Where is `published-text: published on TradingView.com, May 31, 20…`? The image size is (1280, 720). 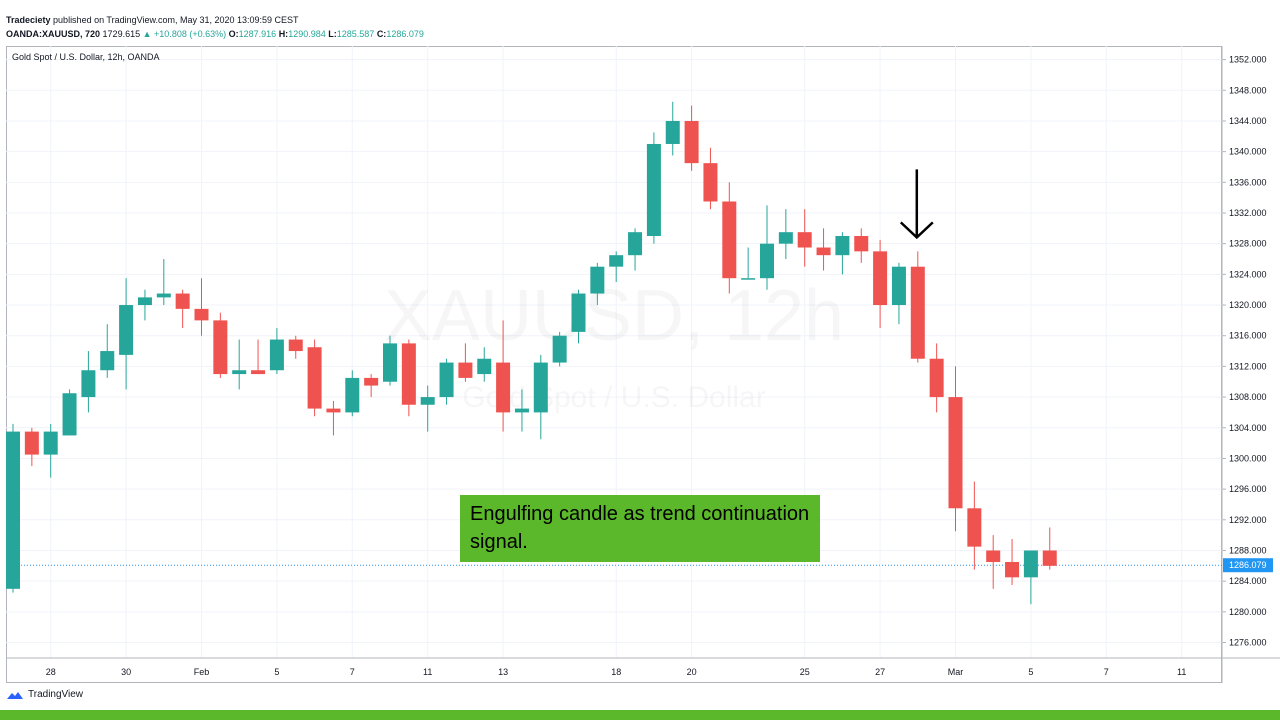
published-text: published on TradingView.com, May 31, 20… is located at coordinates (176, 20).